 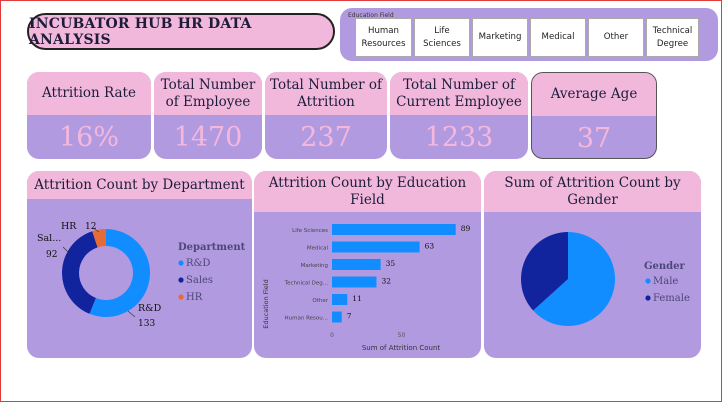 What do you see at coordinates (391, 263) in the screenshot?
I see `data-label: 35` at bounding box center [391, 263].